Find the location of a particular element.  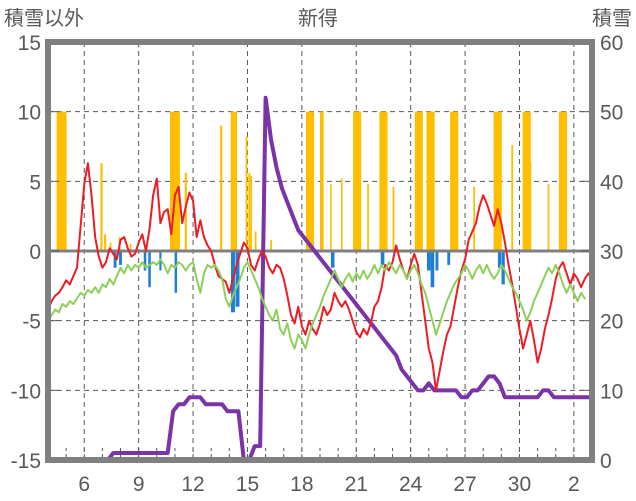

x-tick-label: 2 is located at coordinates (574, 484).